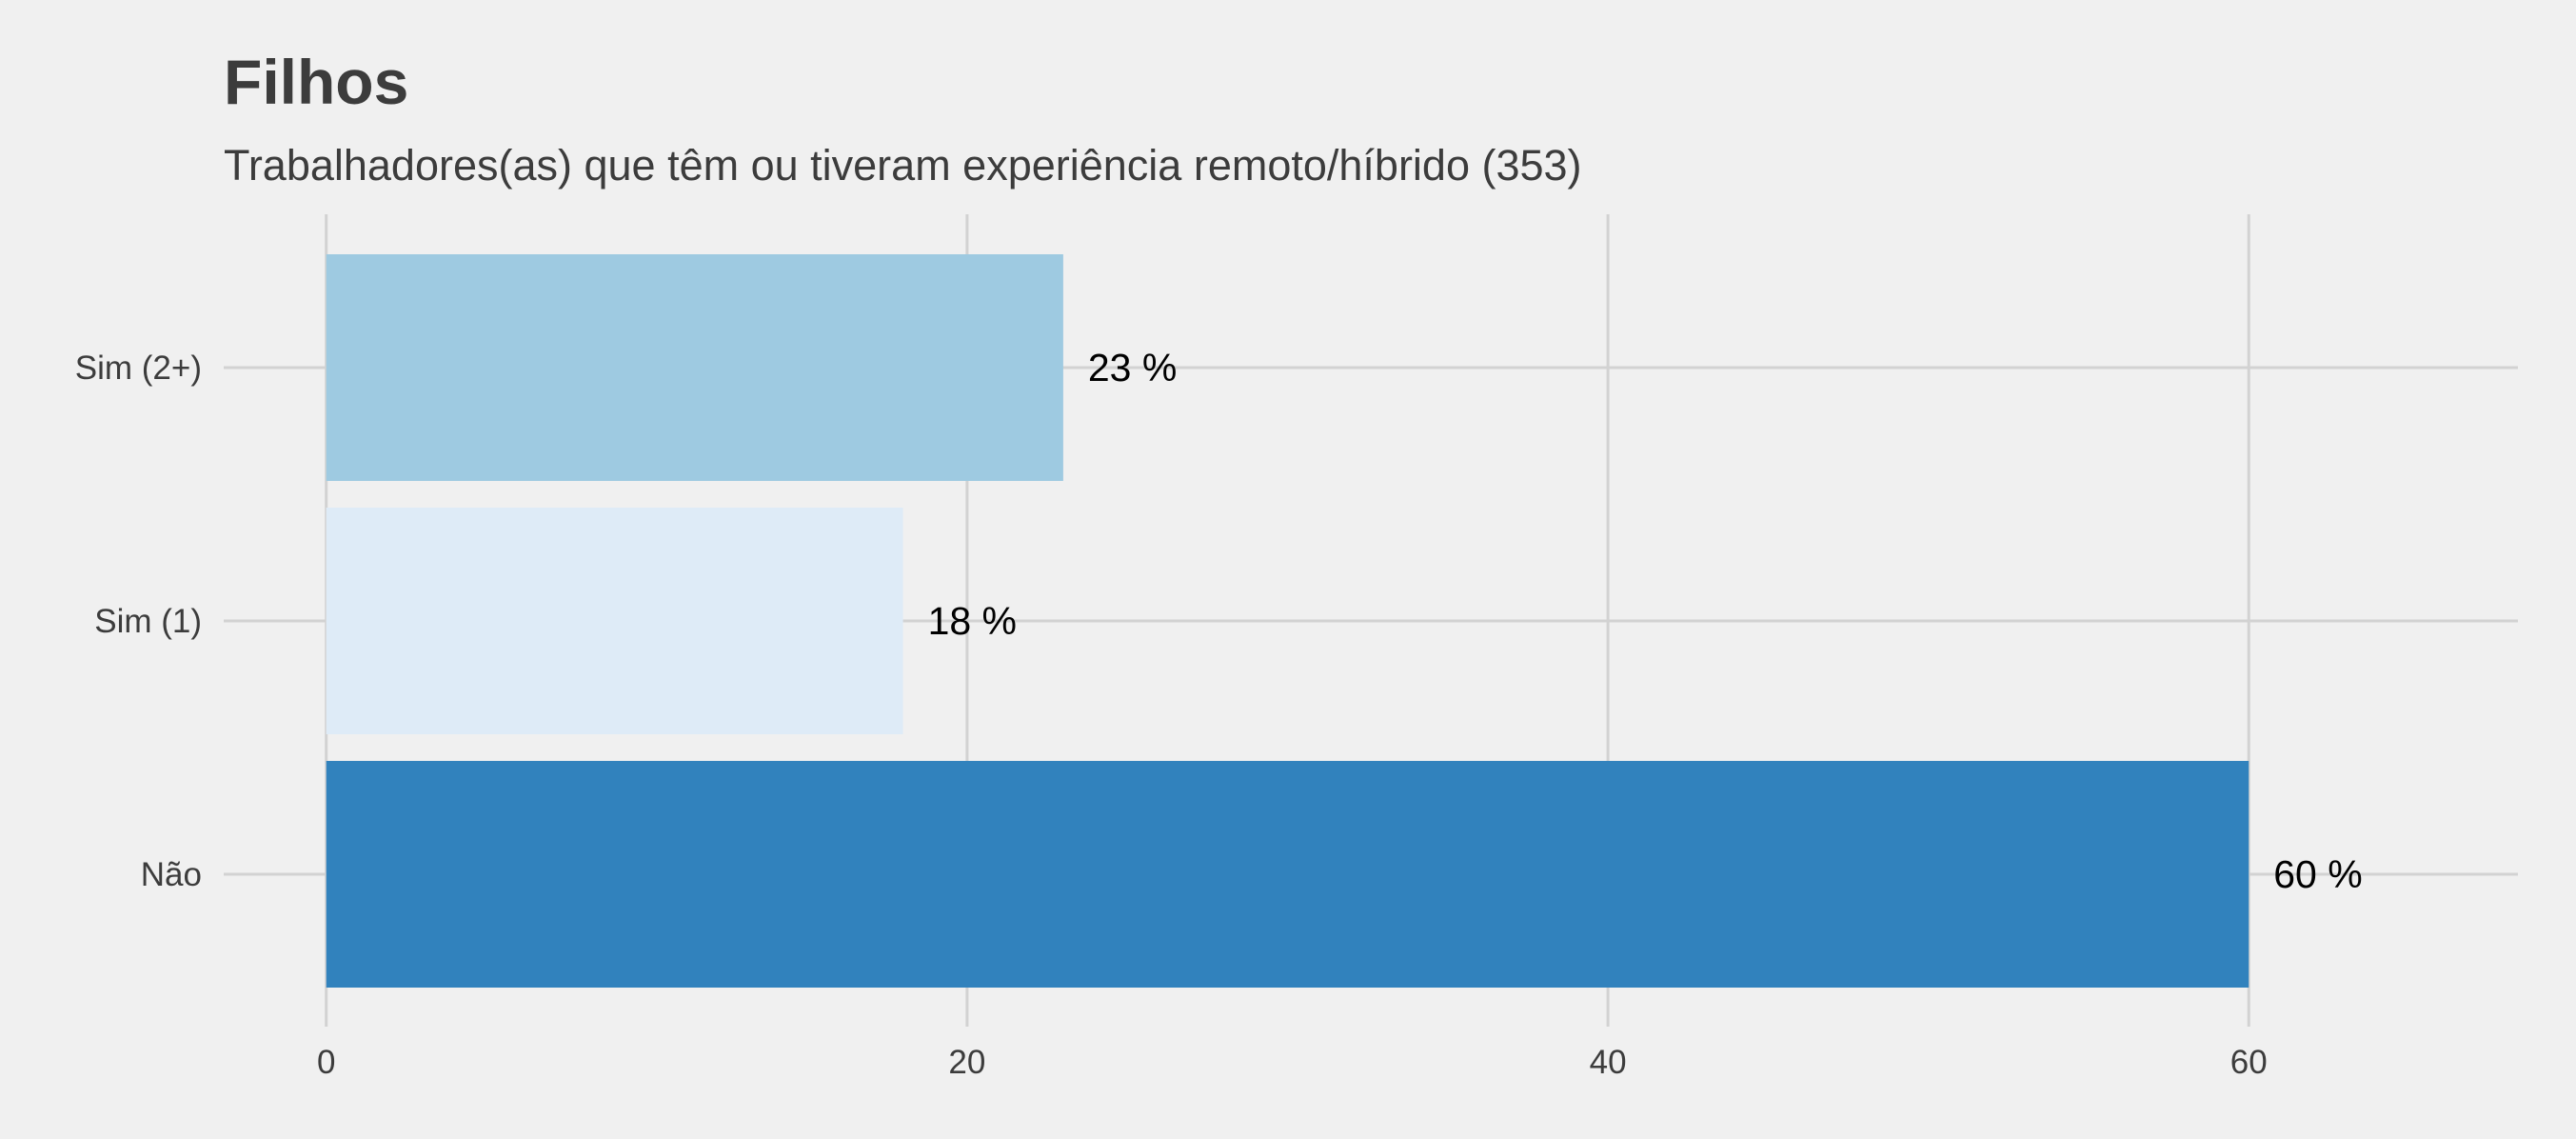 This screenshot has width=2576, height=1139. What do you see at coordinates (326, 1062) in the screenshot?
I see `x-tick-label: 0` at bounding box center [326, 1062].